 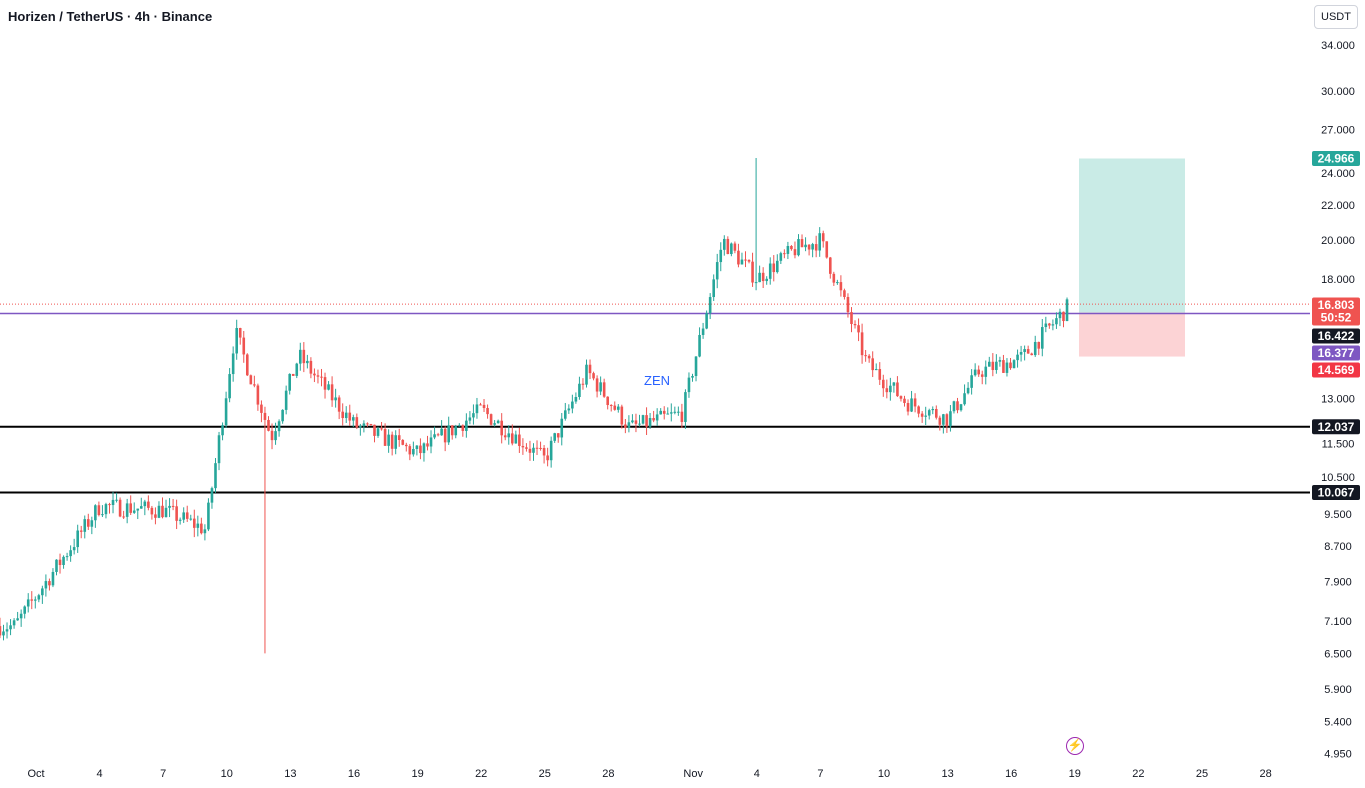 I want to click on x-axis: Oct 4 7 10 13 16 19 22 25 28 Nov 4 7 10 13 16 19 22 25 28, so click(x=649, y=774).